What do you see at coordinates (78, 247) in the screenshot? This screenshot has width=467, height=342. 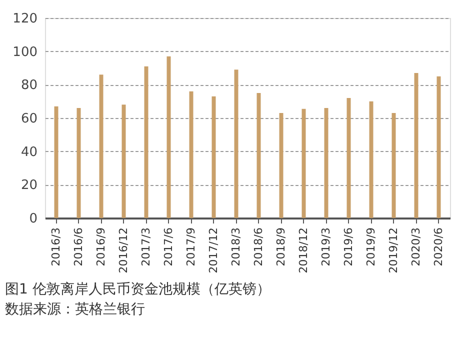 I see `x-tick-label: 2016/6` at bounding box center [78, 247].